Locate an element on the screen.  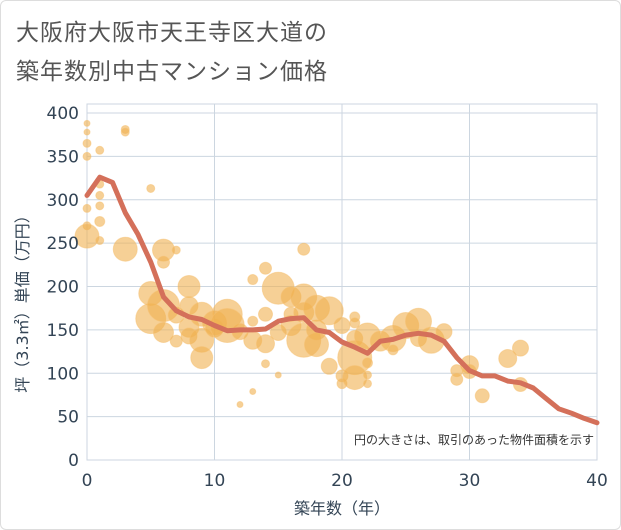
y-tick-label: 250 is located at coordinates (63, 244).